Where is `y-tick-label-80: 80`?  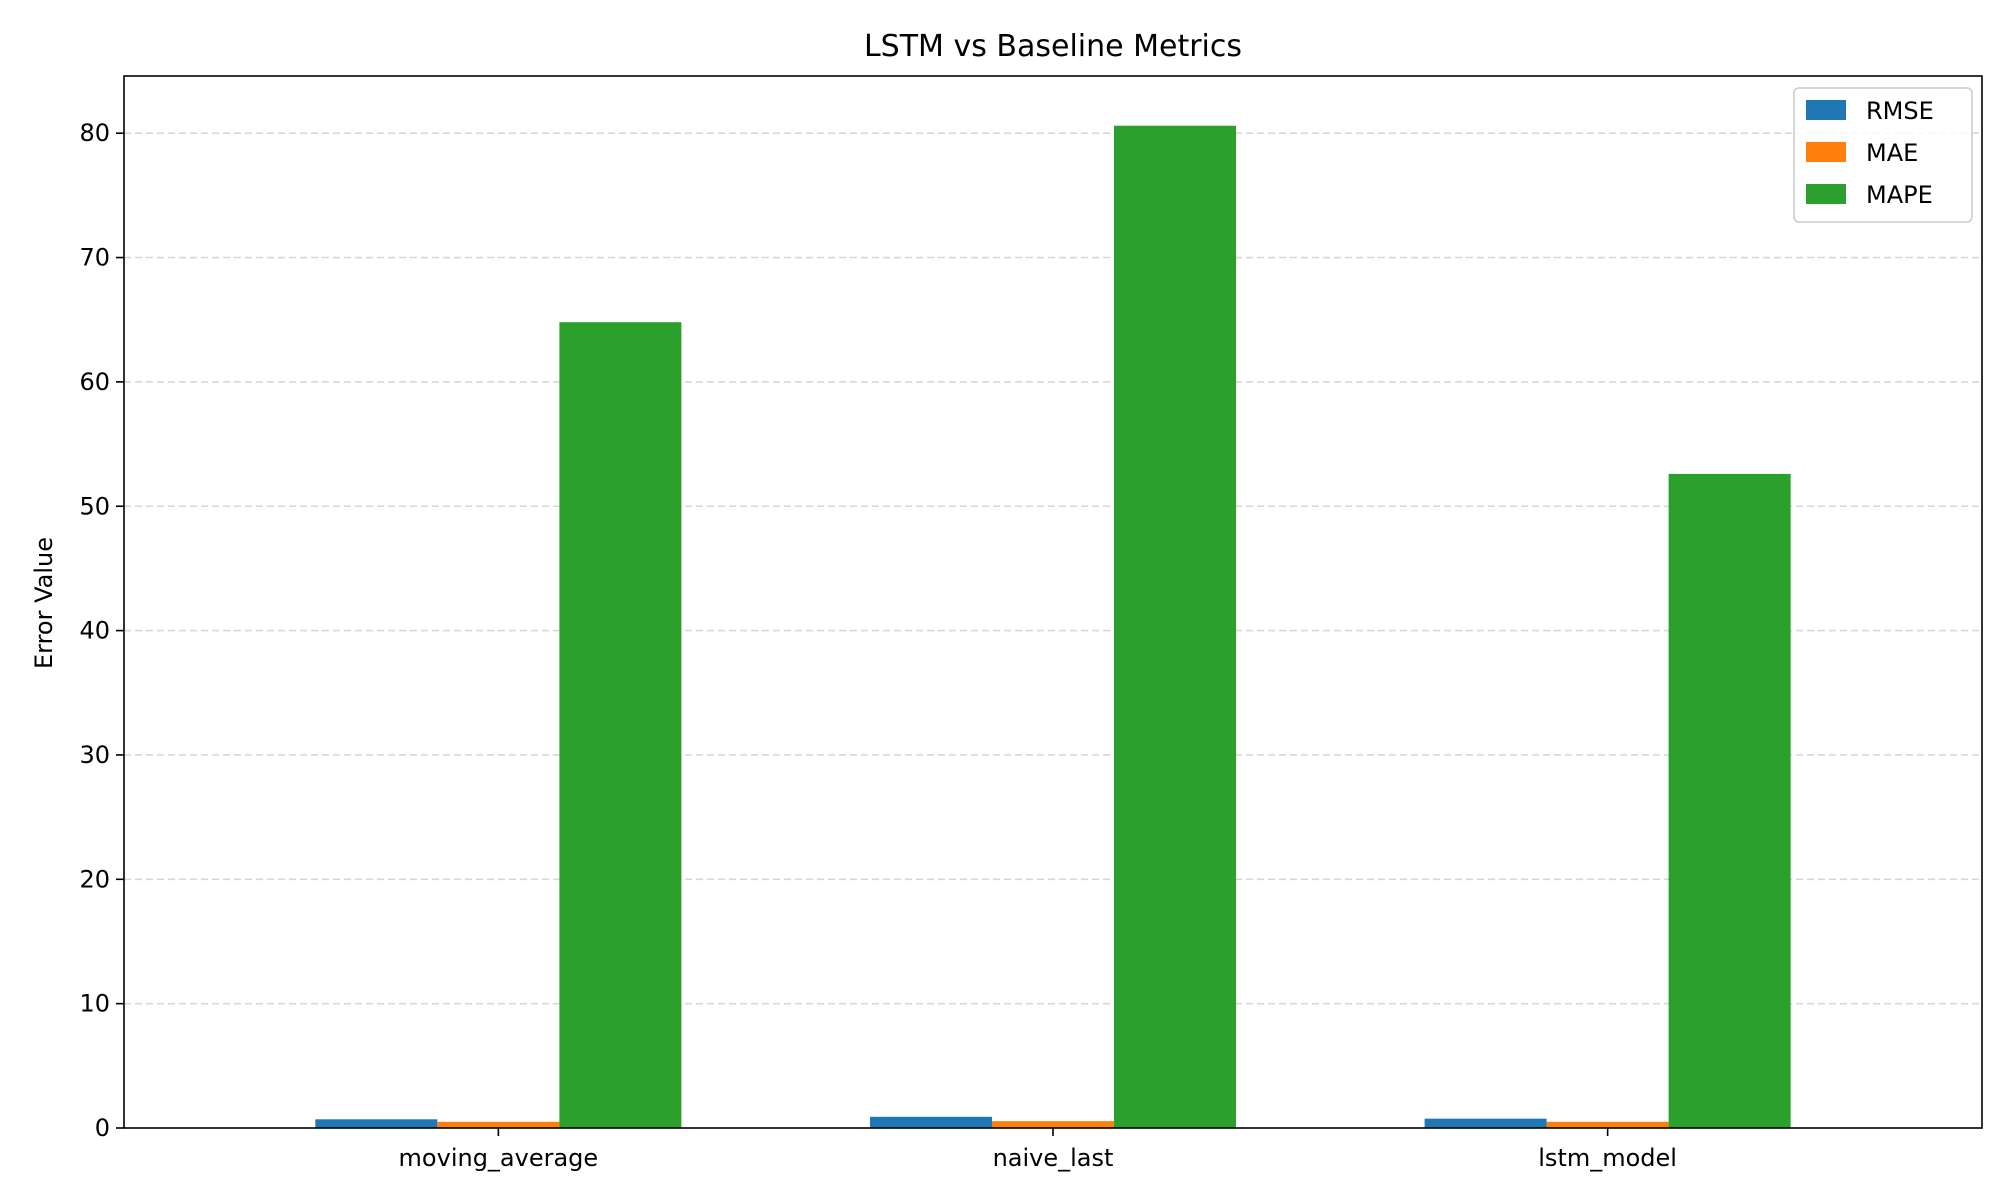
y-tick-label-80: 80 is located at coordinates (94, 133).